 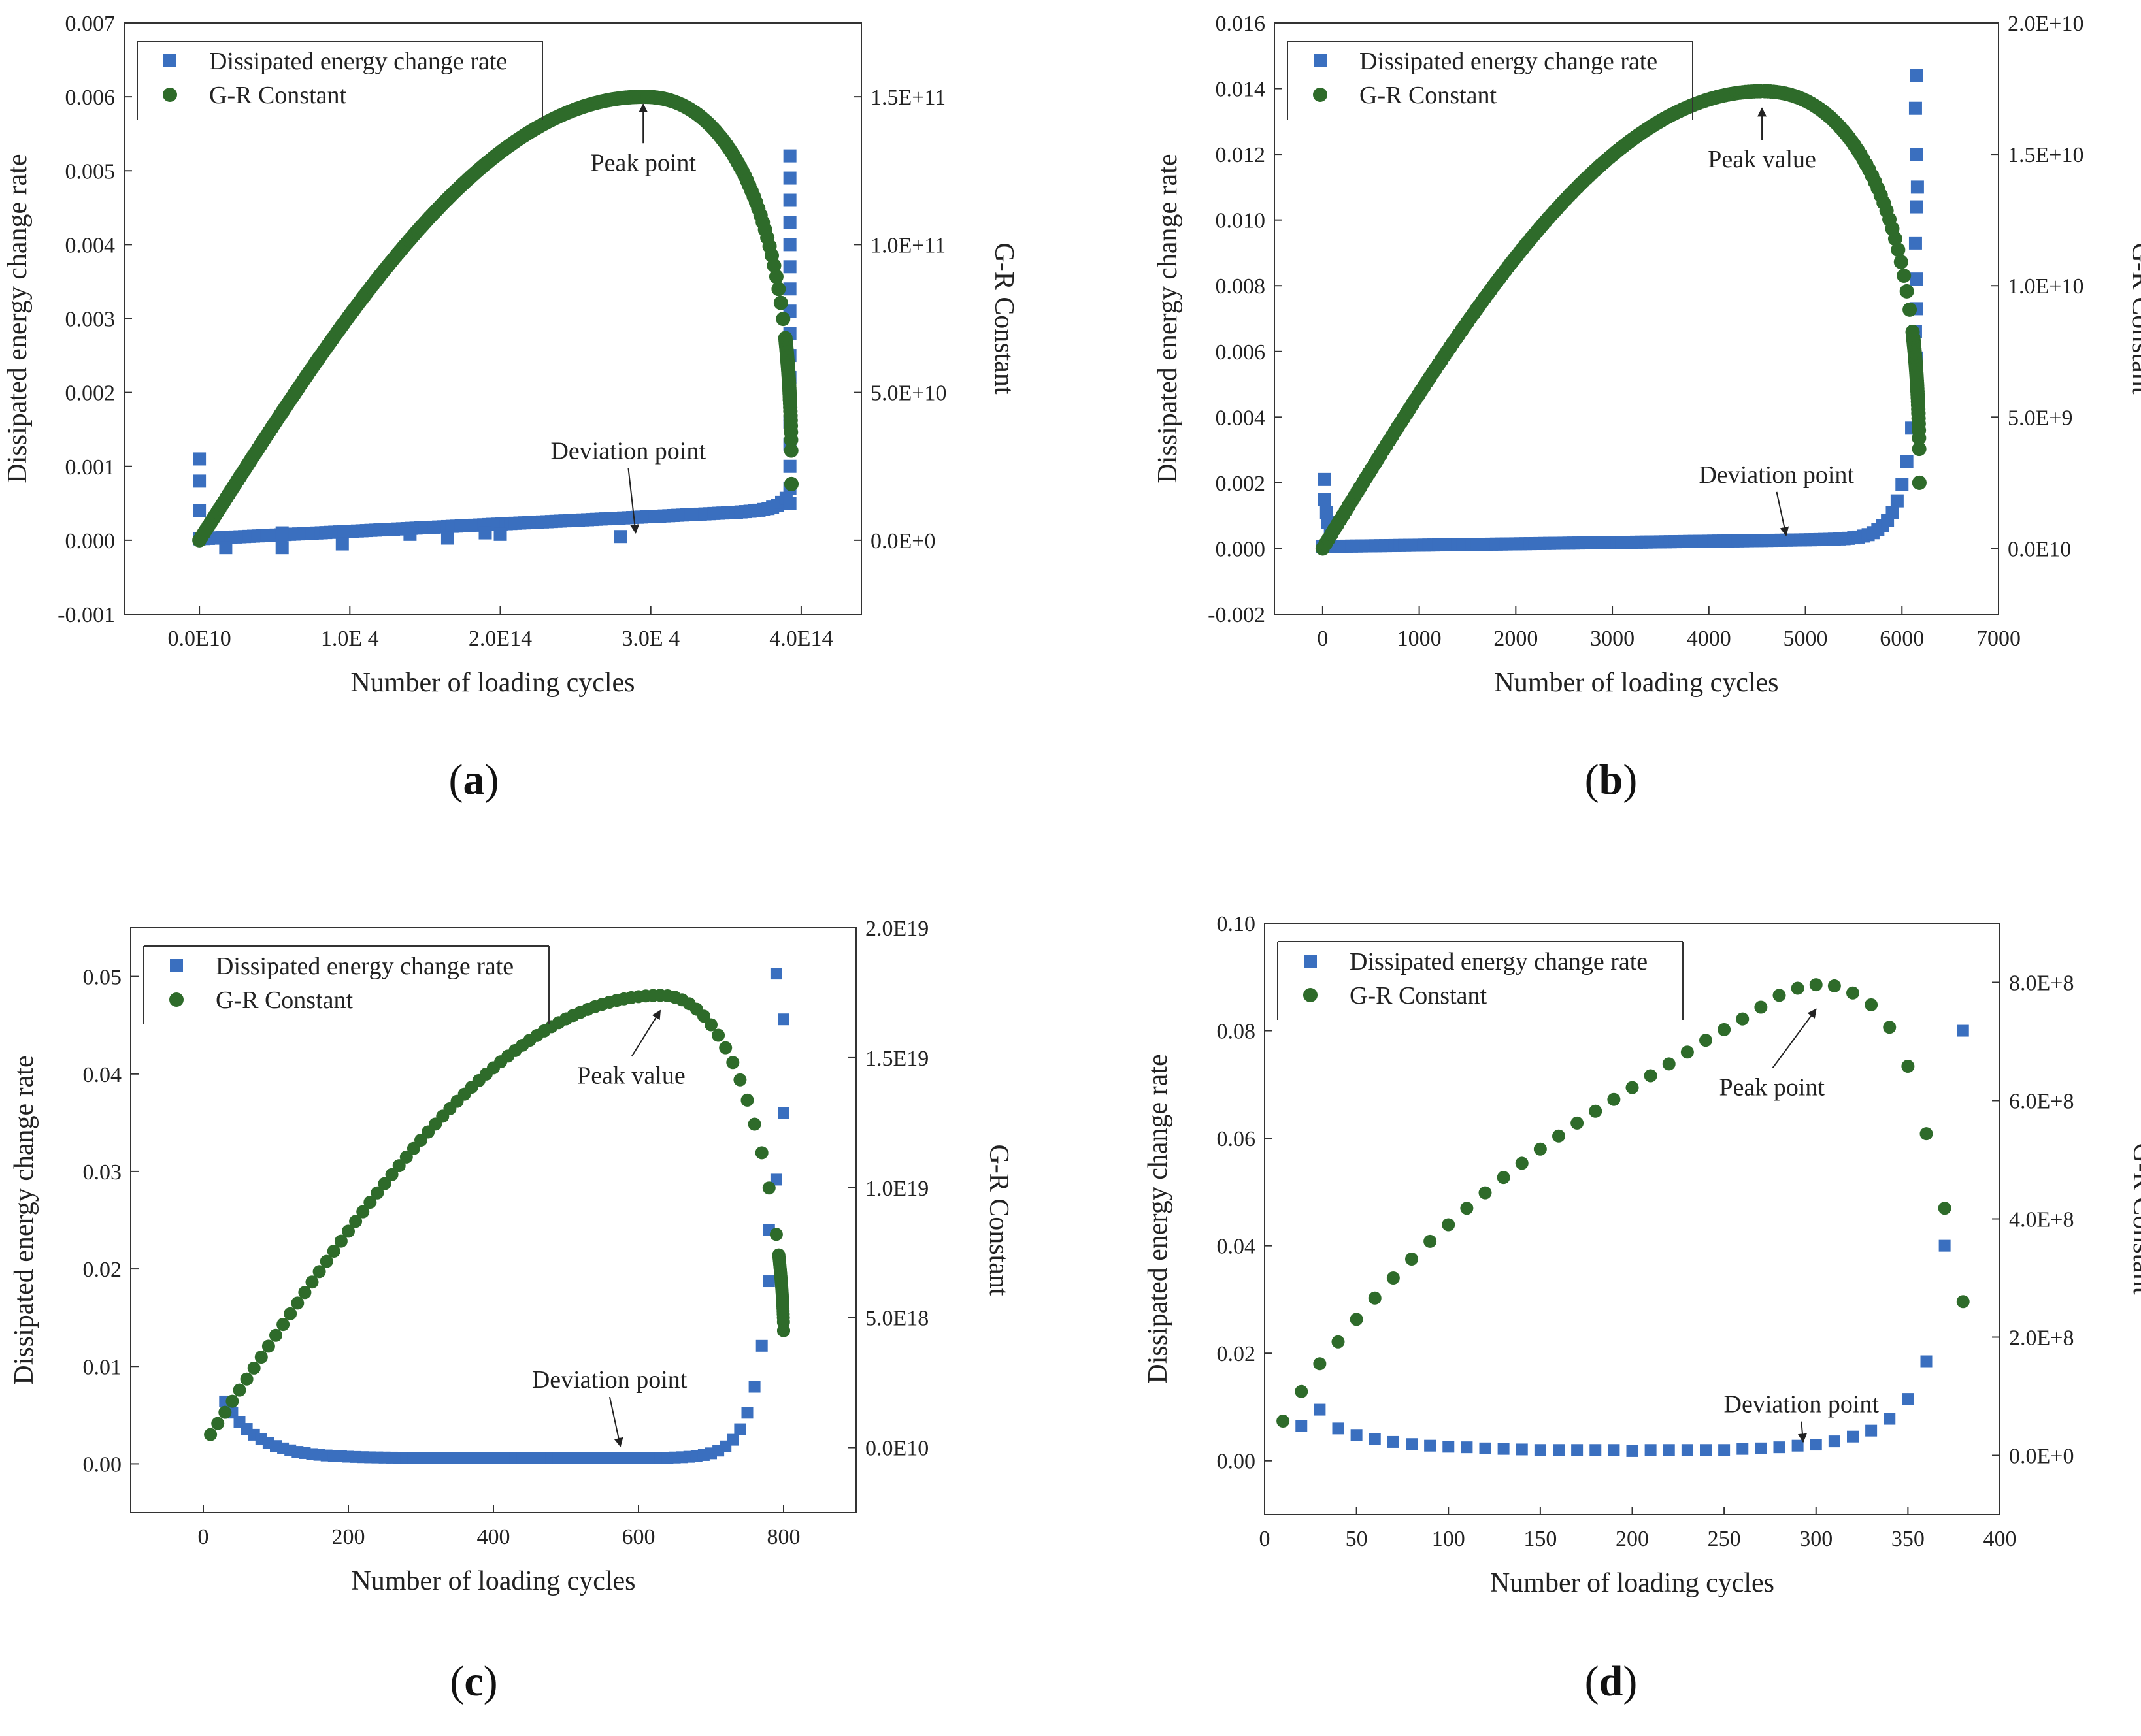 I want to click on x-tick-label: 0, so click(x=1322, y=639).